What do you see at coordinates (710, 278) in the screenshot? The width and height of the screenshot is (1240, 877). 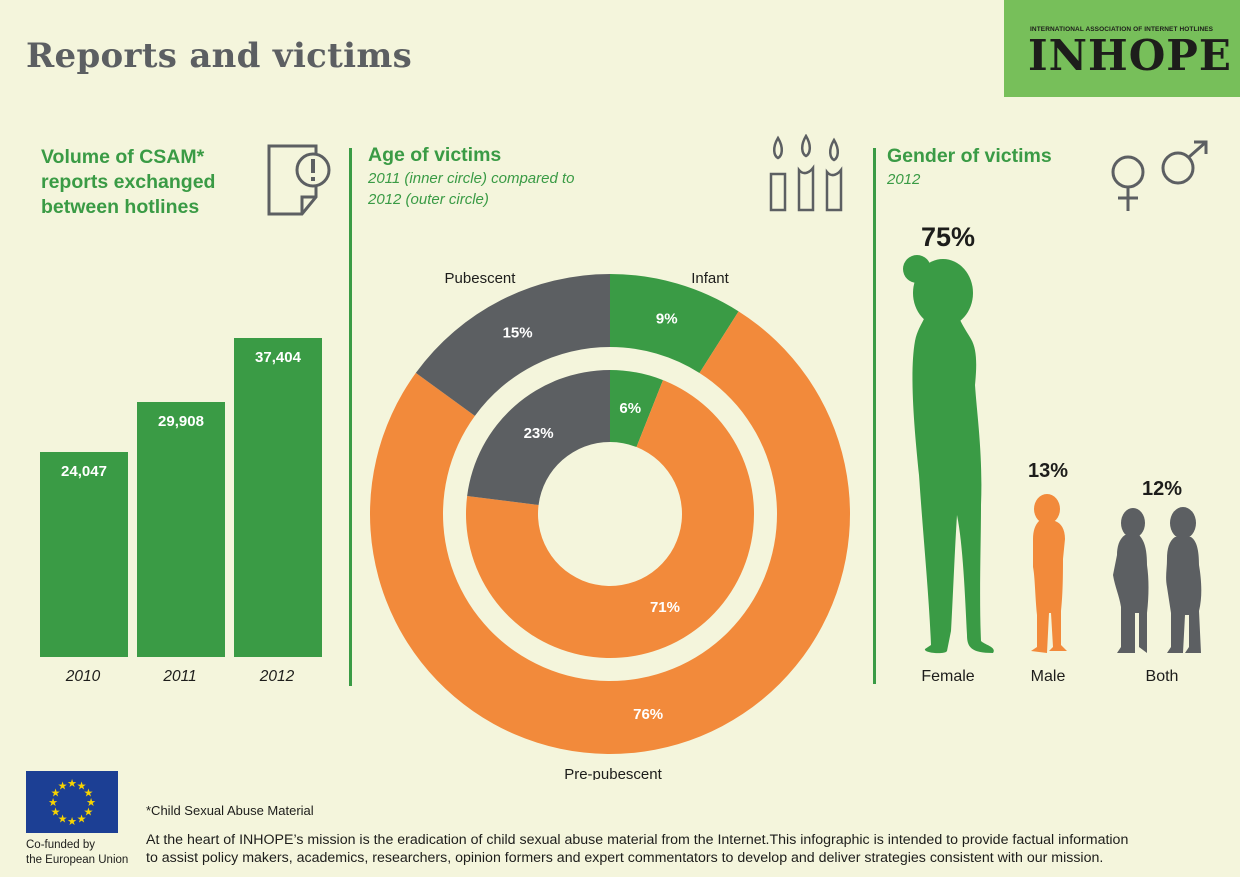 I see `donut-category-label: Infant` at bounding box center [710, 278].